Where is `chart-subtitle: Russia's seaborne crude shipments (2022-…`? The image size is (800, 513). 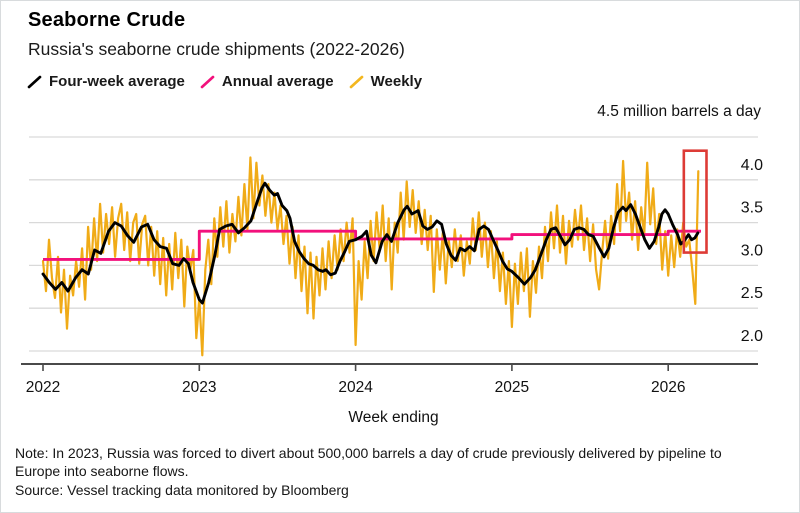
chart-subtitle: Russia's seaborne crude shipments (2022-… is located at coordinates (216, 49).